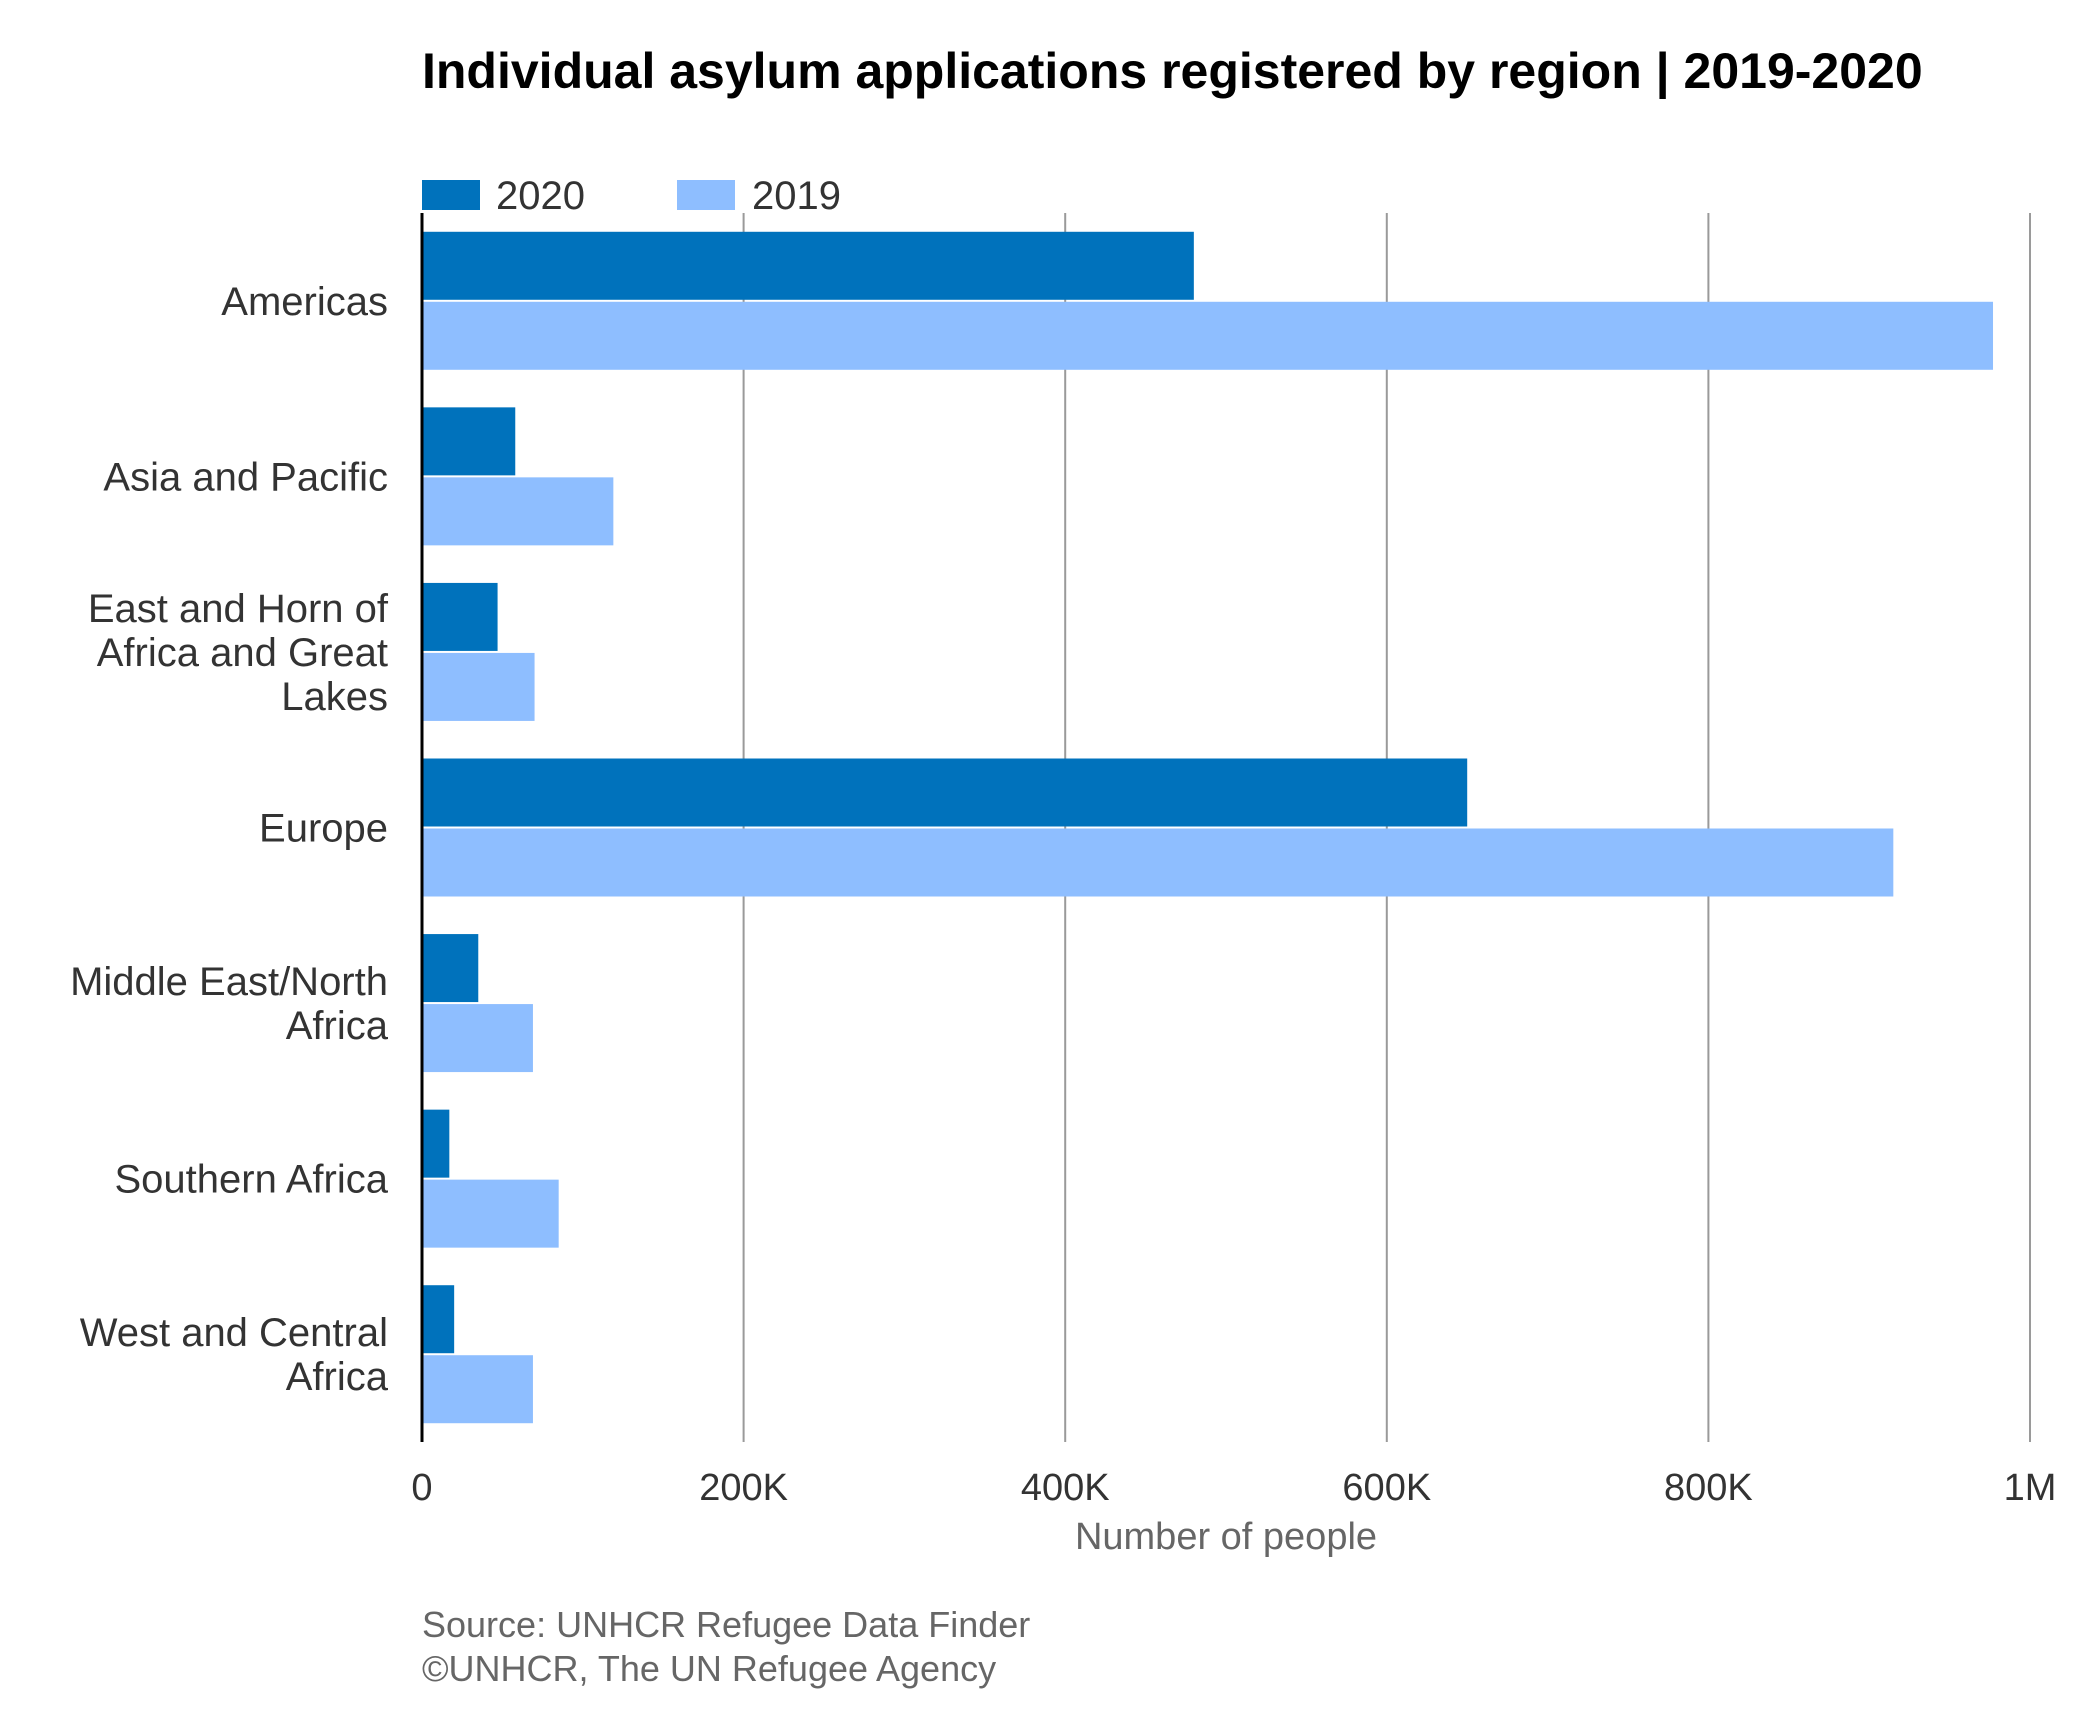 The height and width of the screenshot is (1730, 2100). I want to click on x-tick-label: 600K, so click(1386, 1488).